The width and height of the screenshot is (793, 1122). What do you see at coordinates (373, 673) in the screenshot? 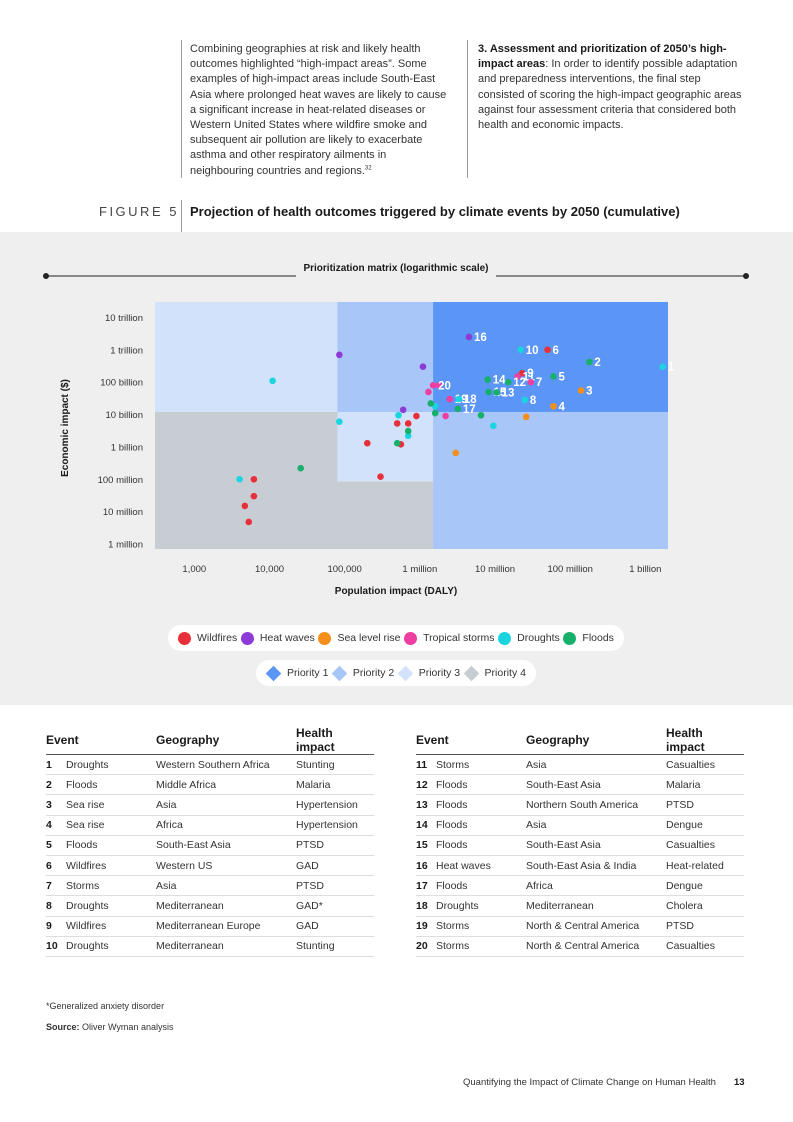
I see `legend-label: Priority 2` at bounding box center [373, 673].